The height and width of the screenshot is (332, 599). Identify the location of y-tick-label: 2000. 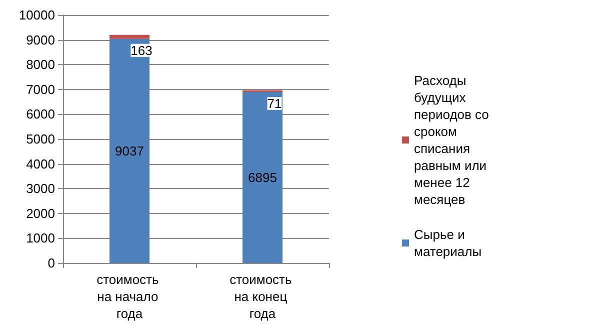
(40, 213).